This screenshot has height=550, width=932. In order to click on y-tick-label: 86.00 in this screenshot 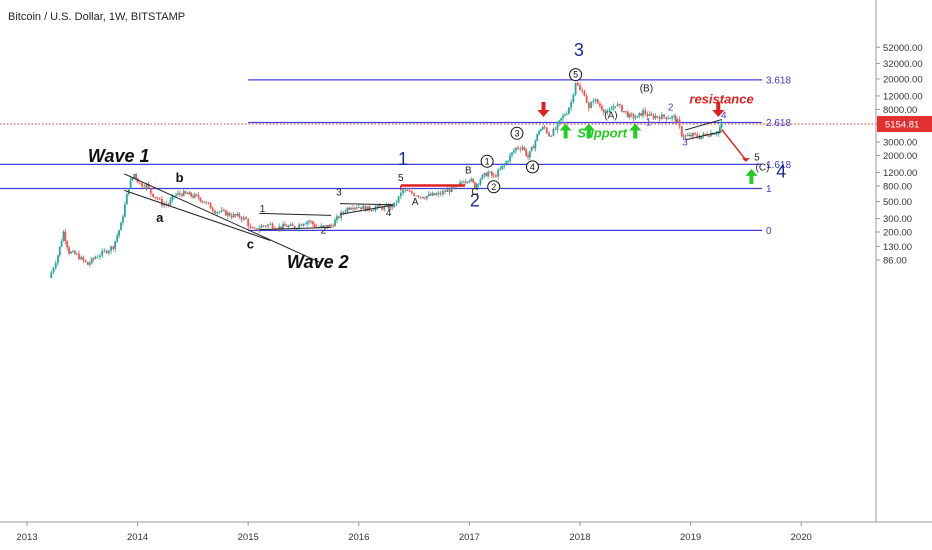, I will do `click(895, 261)`.